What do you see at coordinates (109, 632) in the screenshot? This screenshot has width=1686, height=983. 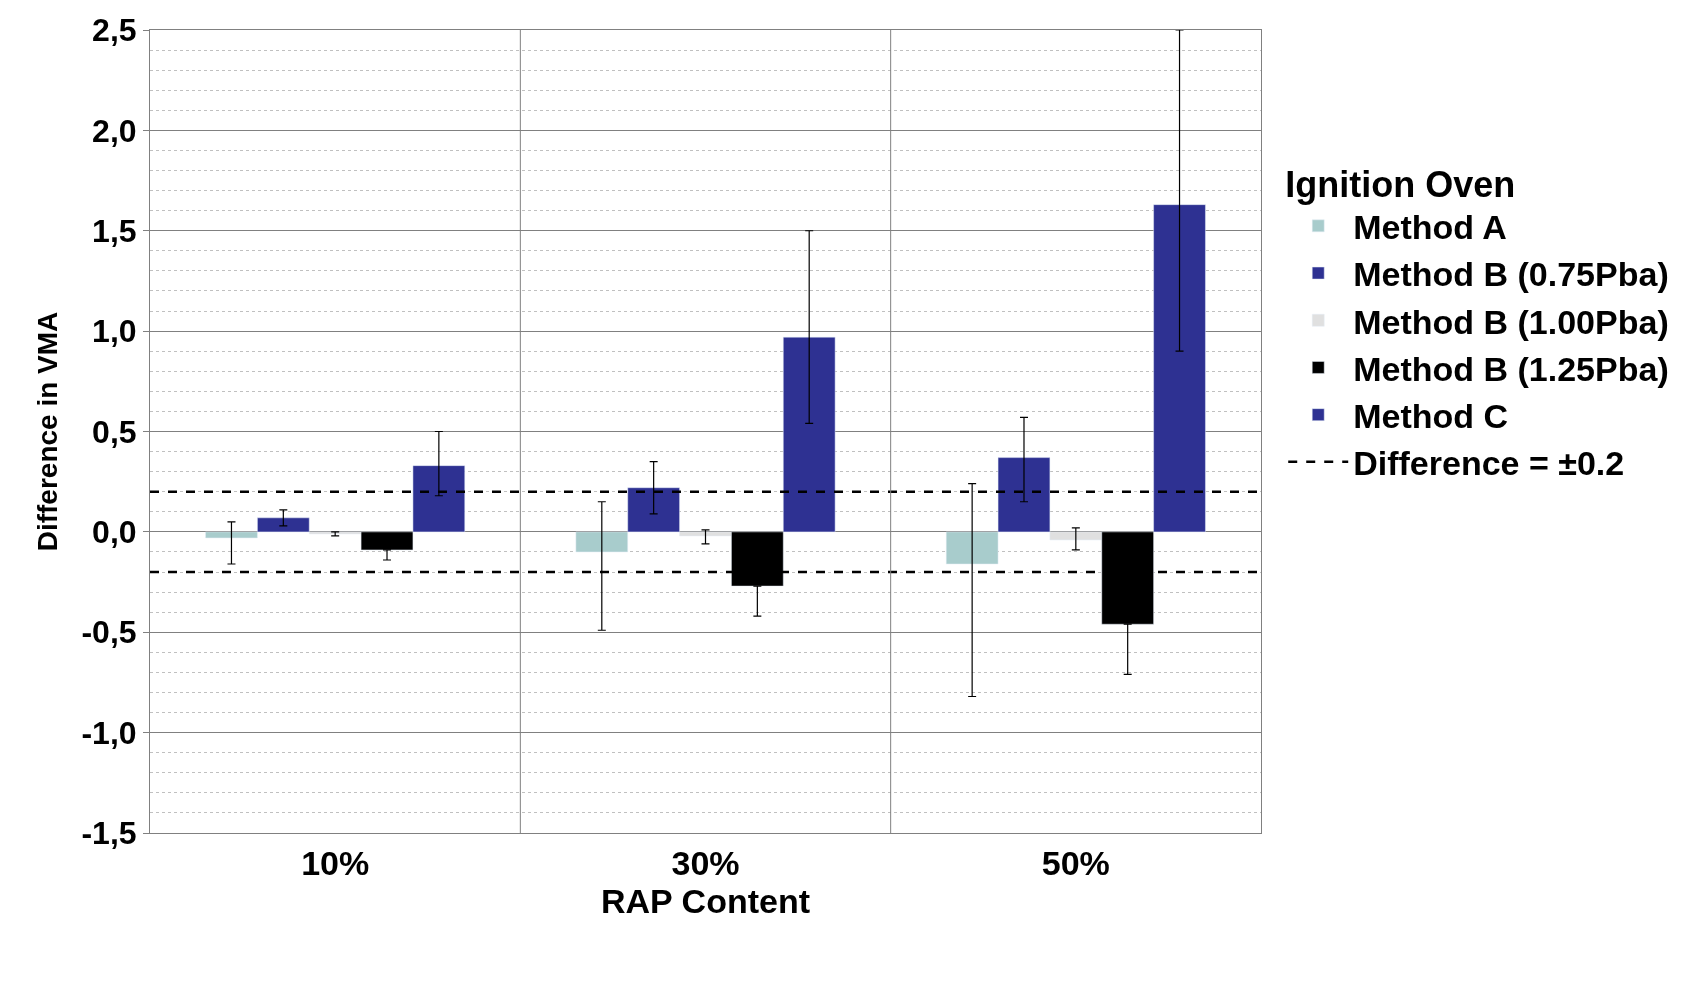 I see `y-tick-label: -0,5` at bounding box center [109, 632].